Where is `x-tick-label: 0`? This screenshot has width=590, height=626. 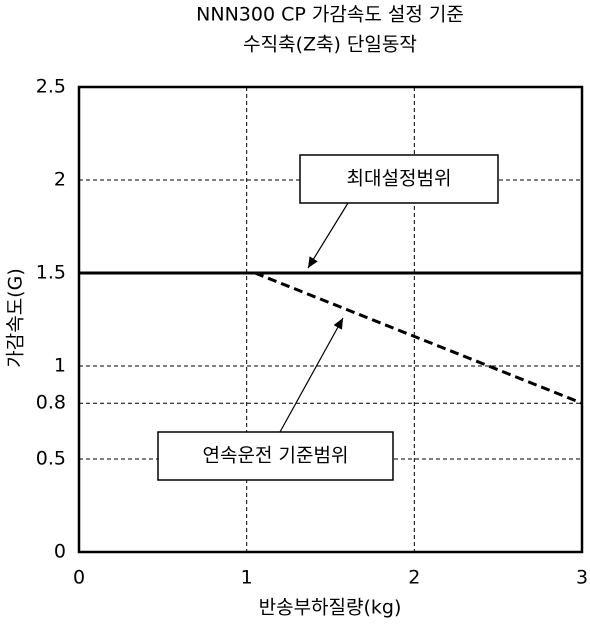 x-tick-label: 0 is located at coordinates (79, 578).